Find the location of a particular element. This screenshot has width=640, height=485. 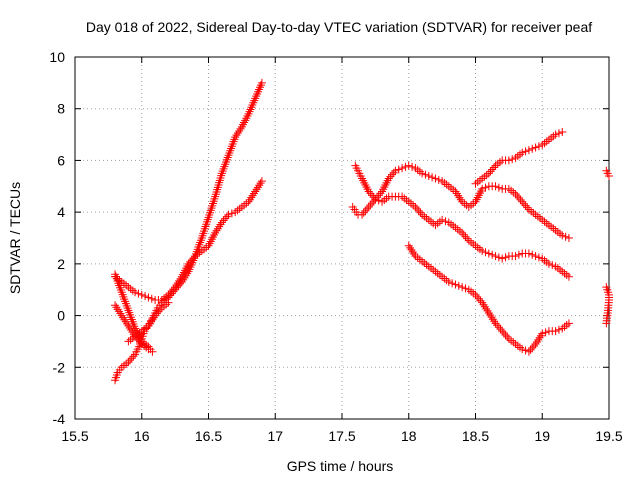

x-tick-label: 19 is located at coordinates (542, 436).